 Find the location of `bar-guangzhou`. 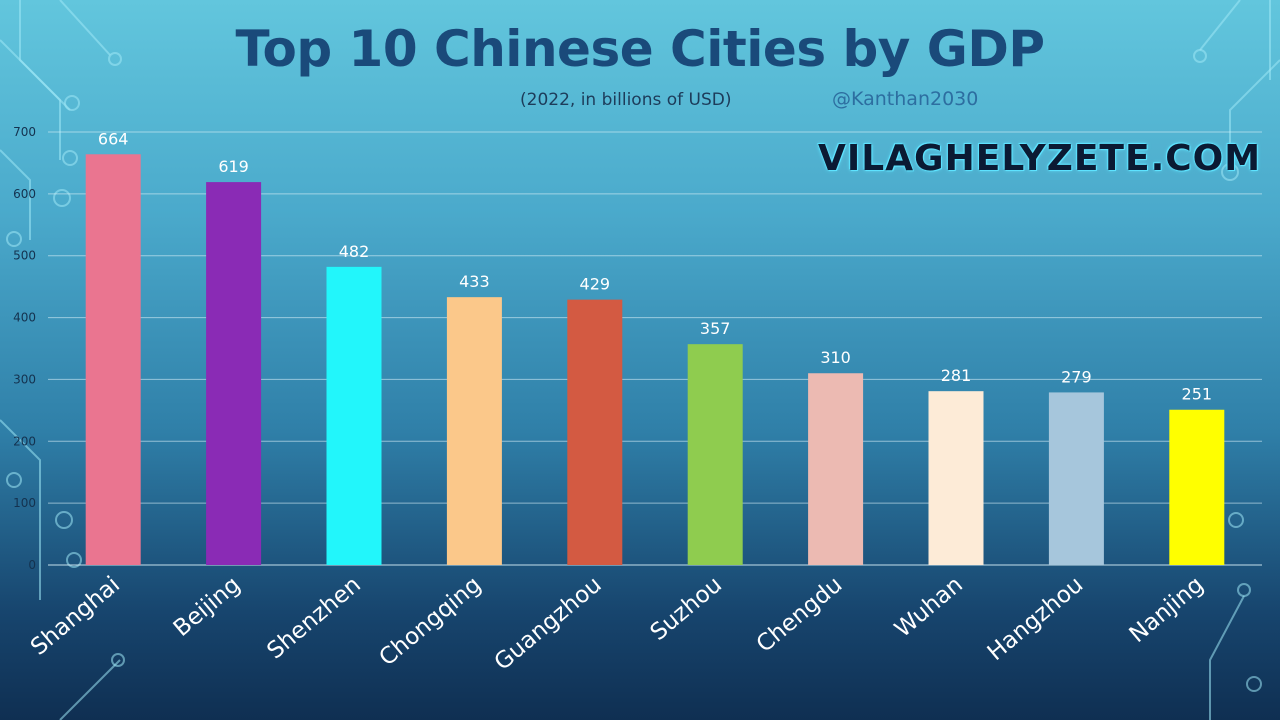

bar-guangzhou is located at coordinates (595, 432).